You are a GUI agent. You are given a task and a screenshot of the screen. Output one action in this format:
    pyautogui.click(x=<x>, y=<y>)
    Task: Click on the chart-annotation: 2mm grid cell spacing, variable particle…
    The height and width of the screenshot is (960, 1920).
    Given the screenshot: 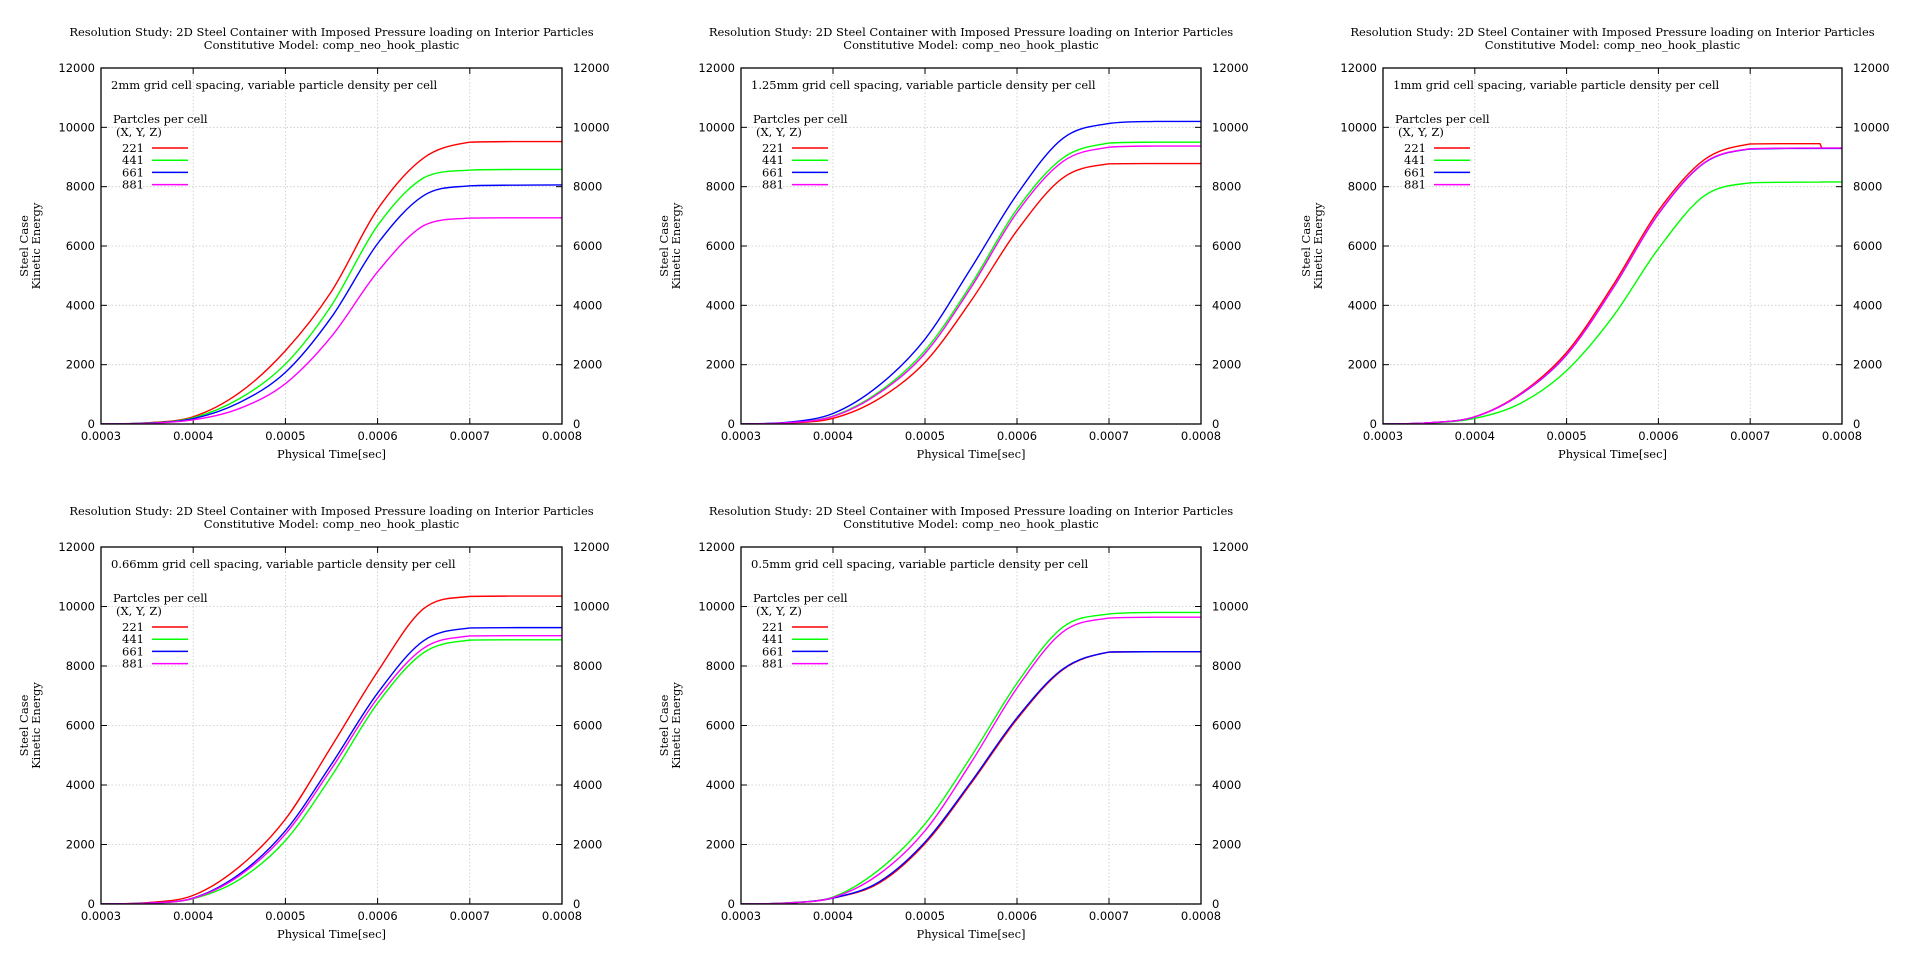 What is the action you would take?
    pyautogui.click(x=274, y=85)
    